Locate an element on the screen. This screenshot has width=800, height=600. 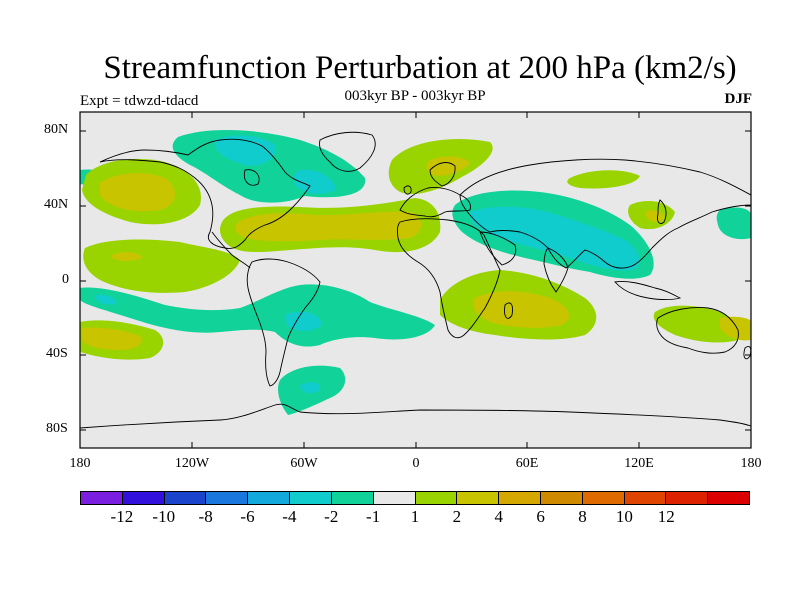
coast-asia is located at coordinates (605, 213).